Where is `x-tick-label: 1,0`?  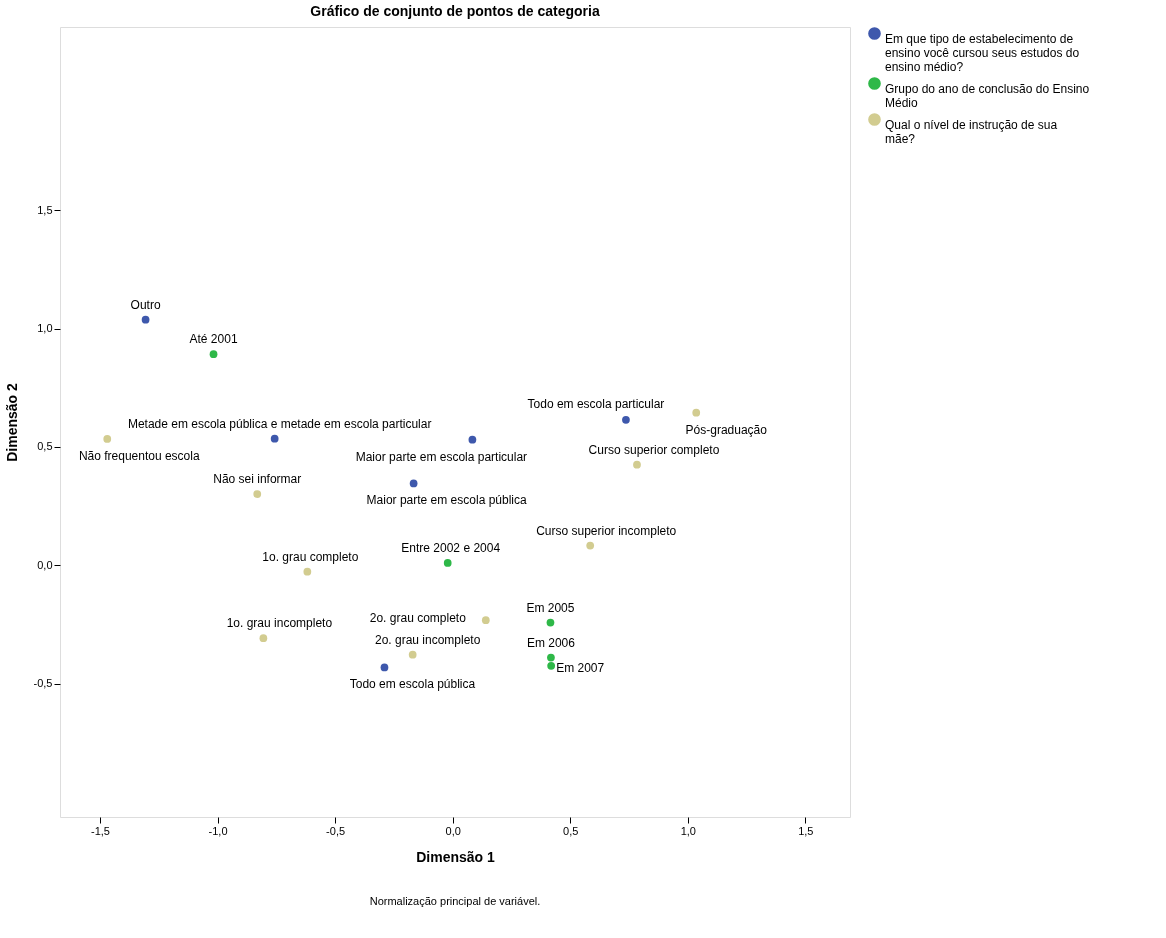
x-tick-label: 1,0 is located at coordinates (688, 830).